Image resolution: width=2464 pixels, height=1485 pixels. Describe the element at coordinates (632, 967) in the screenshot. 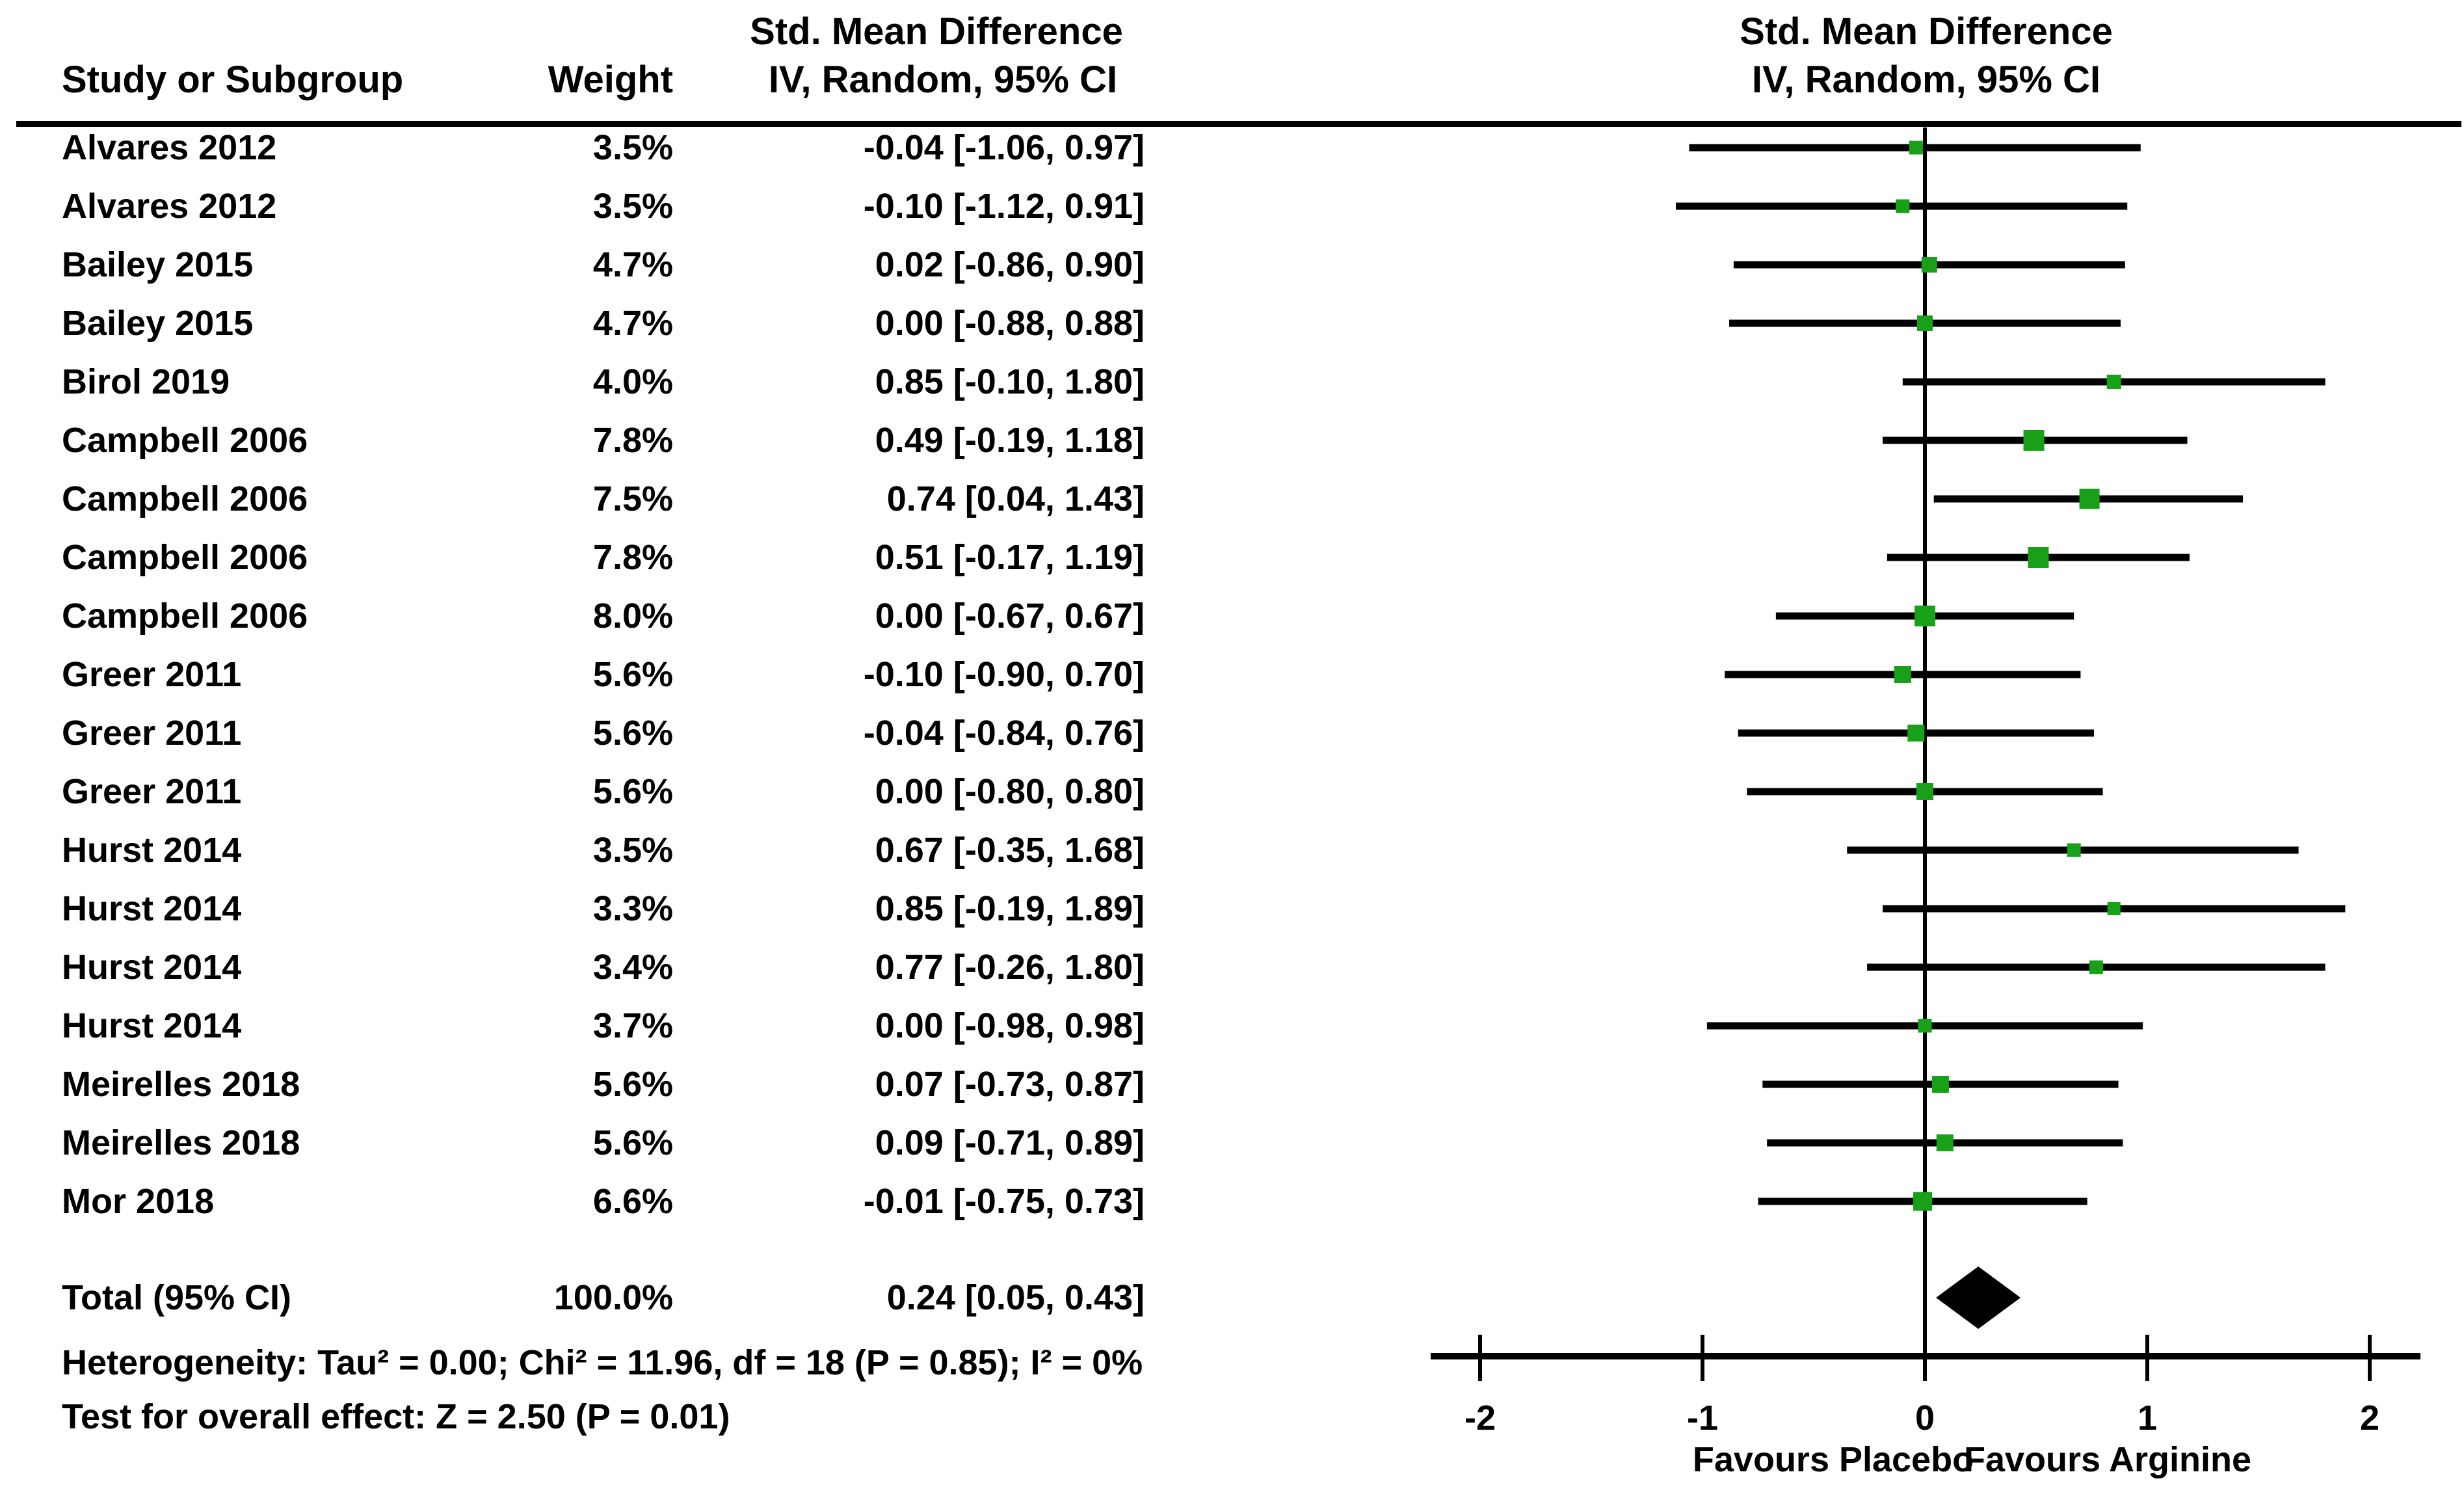

I see `study-weight: 3.4%` at that location.